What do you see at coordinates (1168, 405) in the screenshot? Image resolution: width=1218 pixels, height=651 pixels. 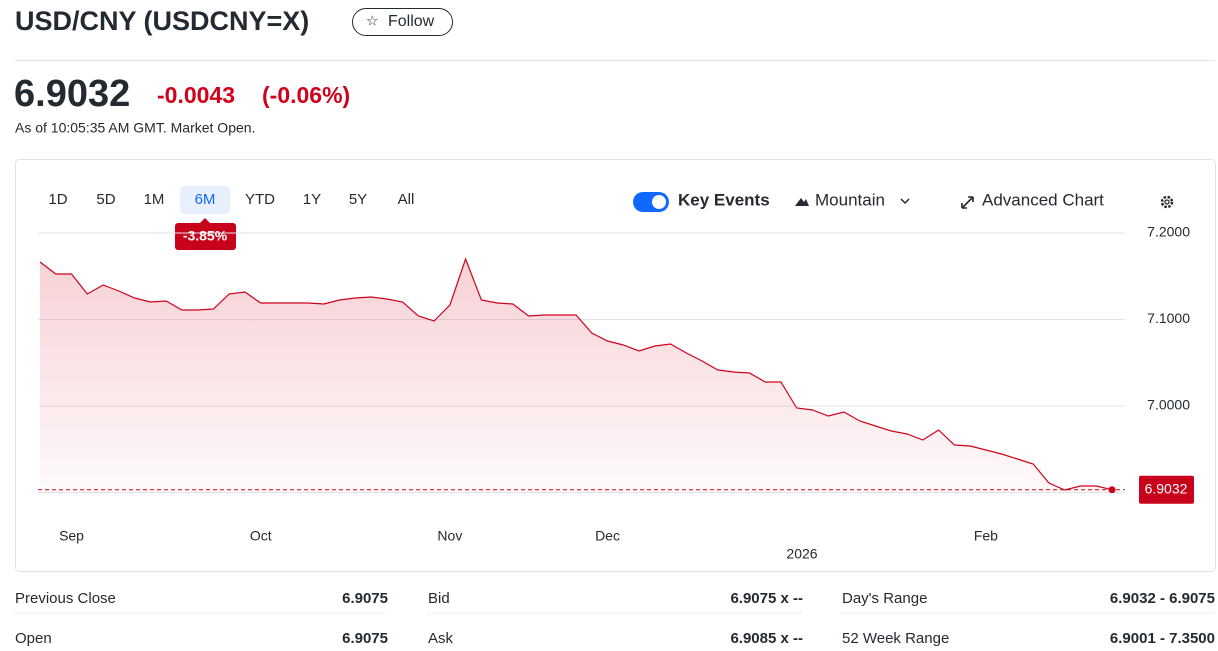 I see `y-tick-label: 7.0000` at bounding box center [1168, 405].